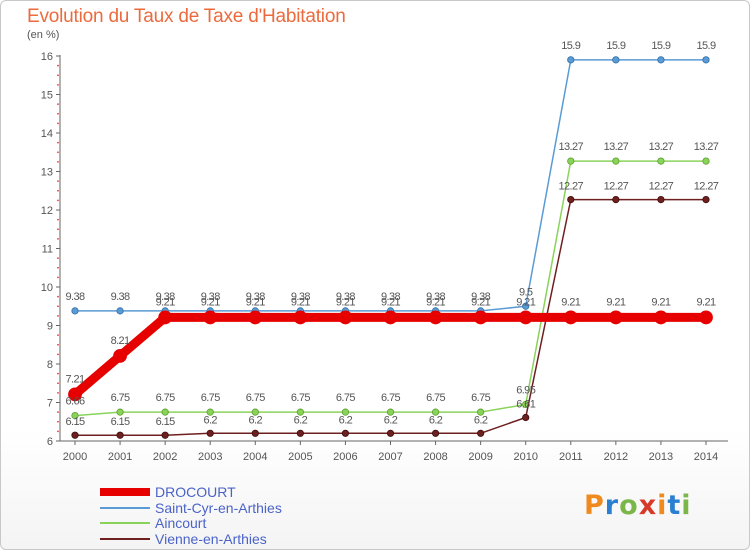  Describe the element at coordinates (47, 250) in the screenshot. I see `y-tick-label: 11` at that location.